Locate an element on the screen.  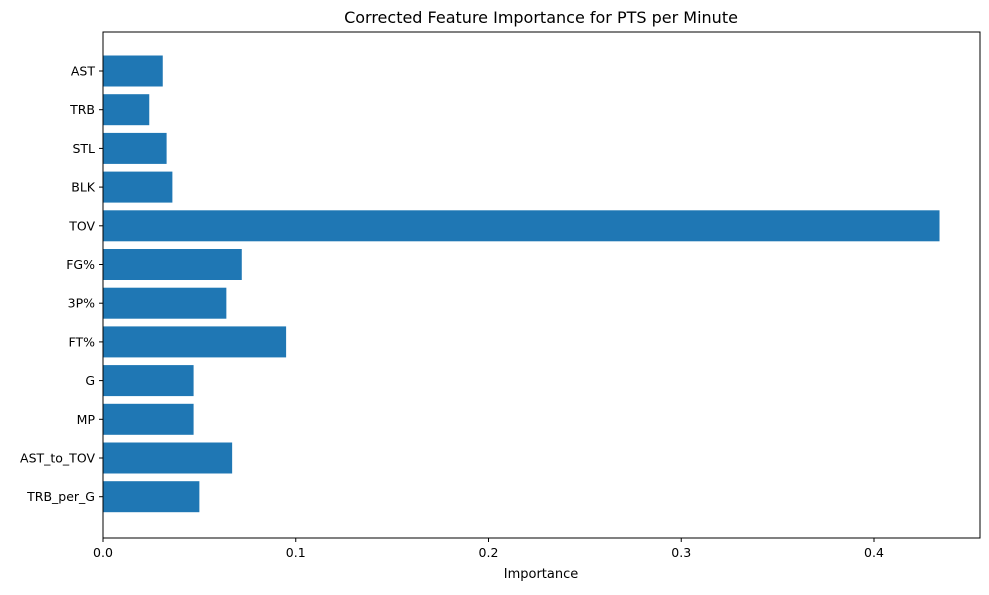
y-tick-label: FT% is located at coordinates (82, 341).